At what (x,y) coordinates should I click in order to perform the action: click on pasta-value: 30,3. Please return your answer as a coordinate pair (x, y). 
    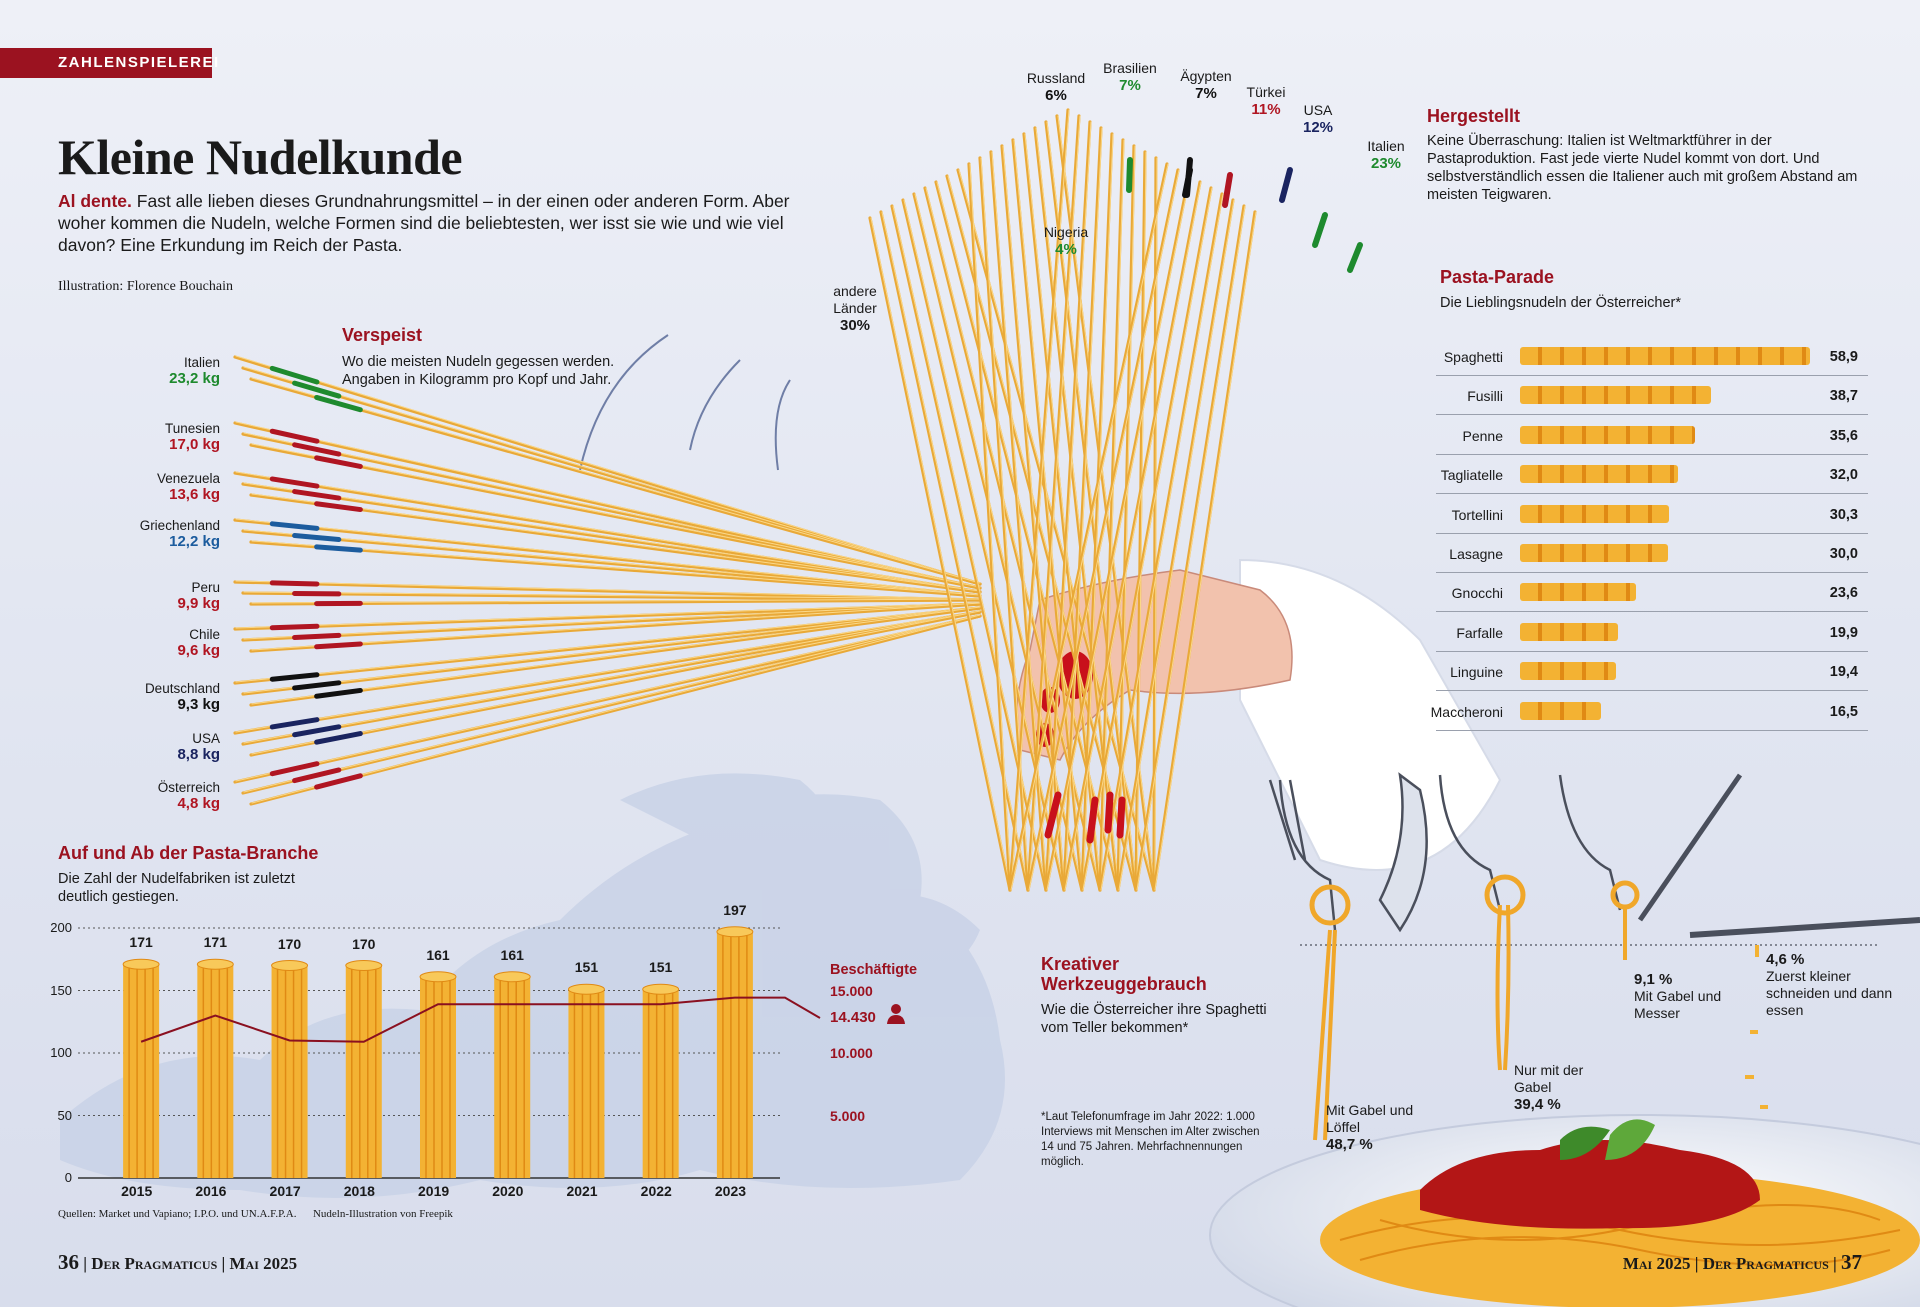
    Looking at the image, I should click on (1843, 514).